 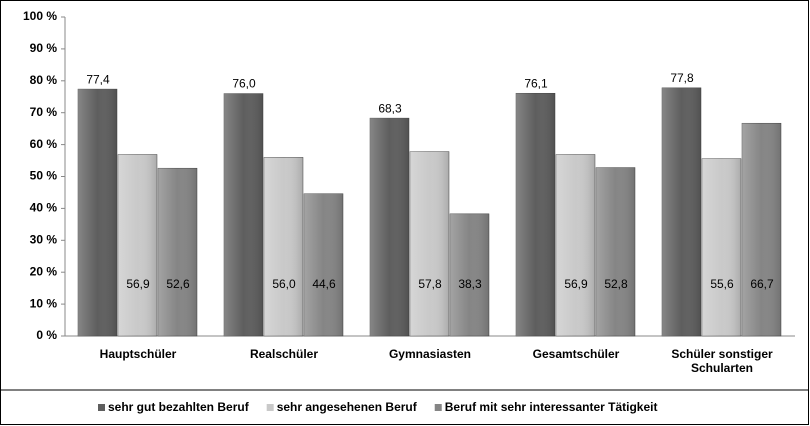 I want to click on y-tick-label: 100 %, so click(x=40, y=16).